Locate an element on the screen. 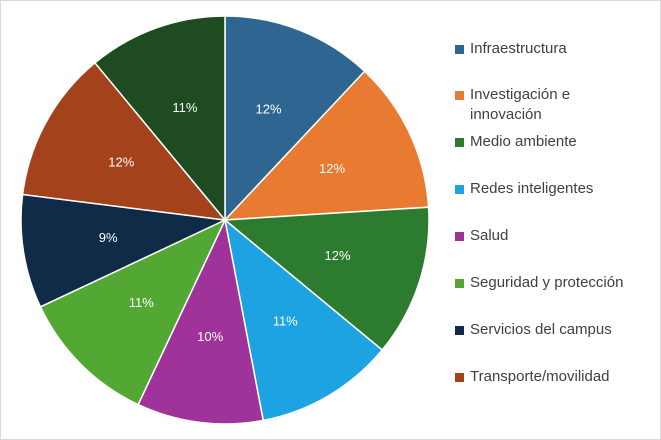 The image size is (661, 440). data-label: 9% is located at coordinates (108, 237).